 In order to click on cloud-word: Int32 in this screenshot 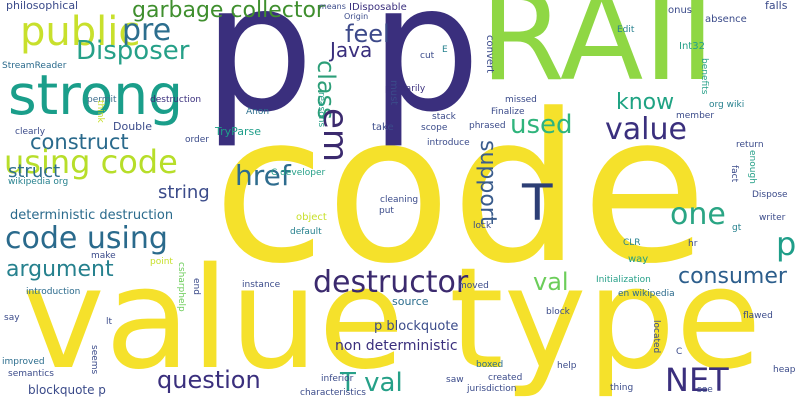, I will do `click(692, 46)`.